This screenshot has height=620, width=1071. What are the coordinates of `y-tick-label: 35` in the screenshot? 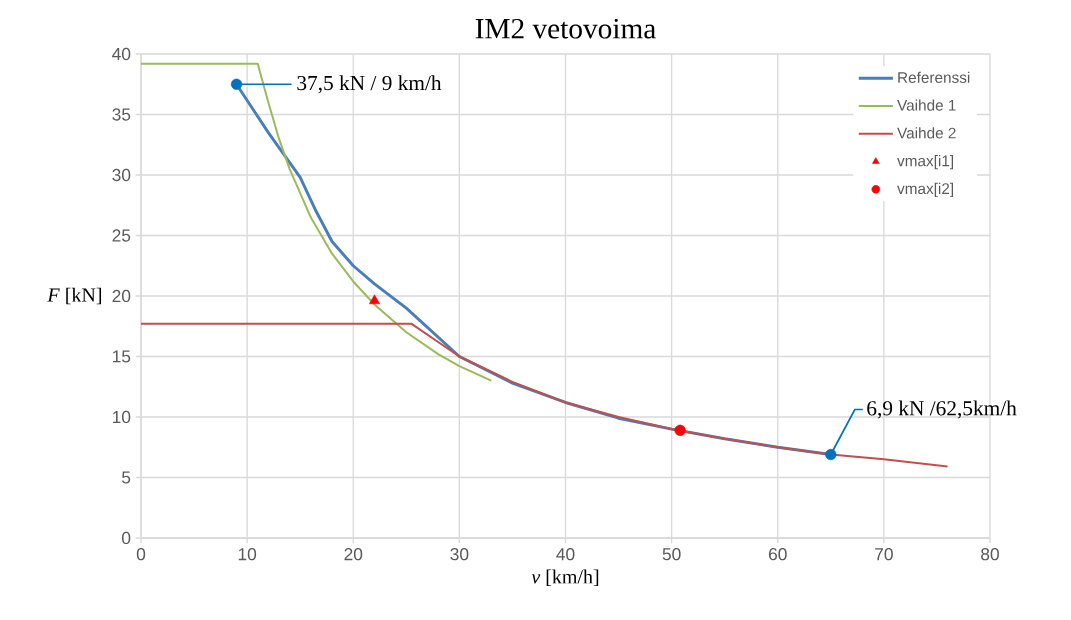 It's located at (121, 114).